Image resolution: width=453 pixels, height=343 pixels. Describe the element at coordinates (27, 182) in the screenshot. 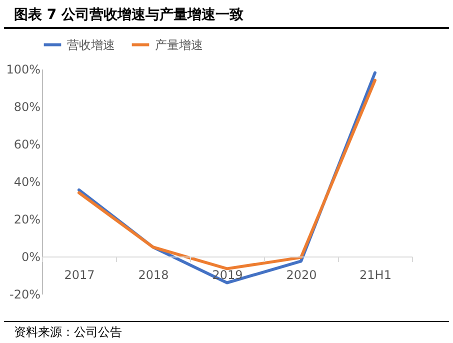

I see `y-tick-label: 40%` at that location.